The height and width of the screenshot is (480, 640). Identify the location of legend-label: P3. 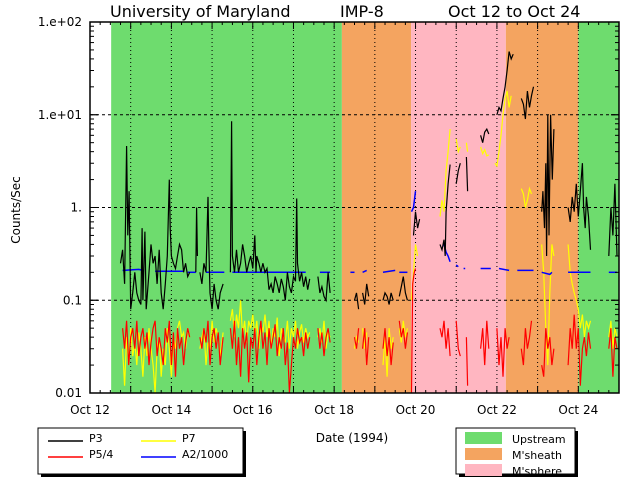
(96, 438).